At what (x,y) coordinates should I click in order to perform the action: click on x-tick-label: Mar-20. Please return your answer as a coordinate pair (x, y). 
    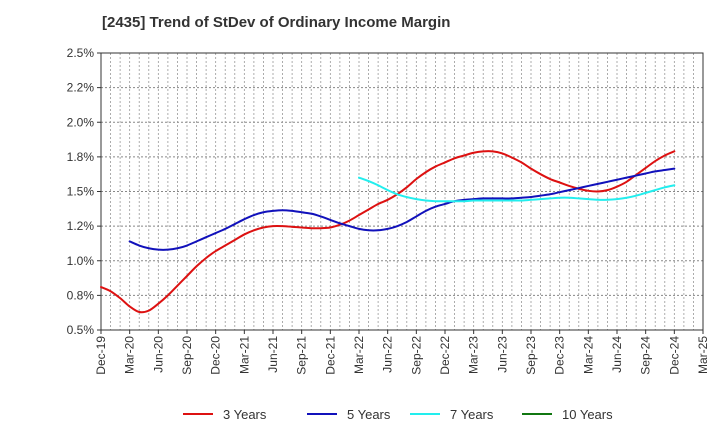
    Looking at the image, I should click on (130, 355).